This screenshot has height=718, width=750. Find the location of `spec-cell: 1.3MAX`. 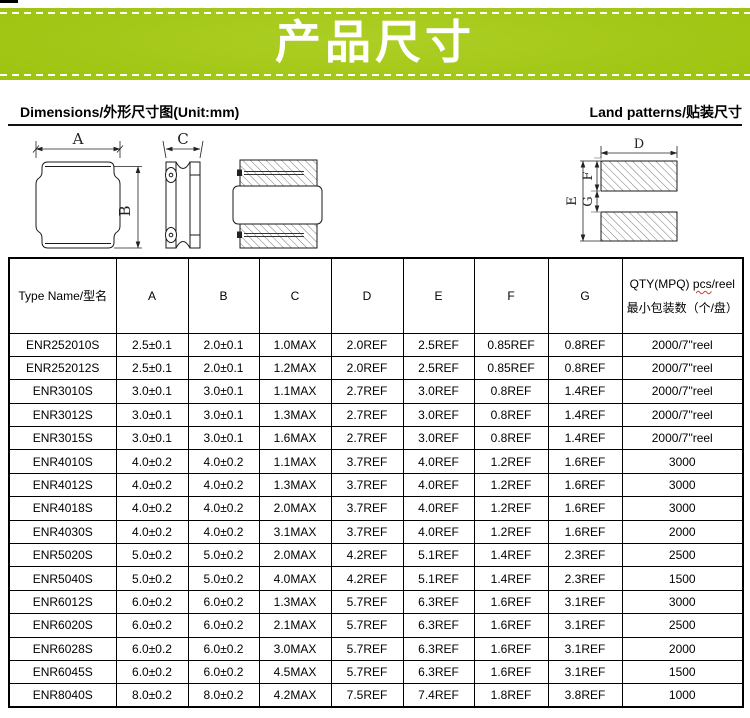

spec-cell: 1.3MAX is located at coordinates (295, 485).